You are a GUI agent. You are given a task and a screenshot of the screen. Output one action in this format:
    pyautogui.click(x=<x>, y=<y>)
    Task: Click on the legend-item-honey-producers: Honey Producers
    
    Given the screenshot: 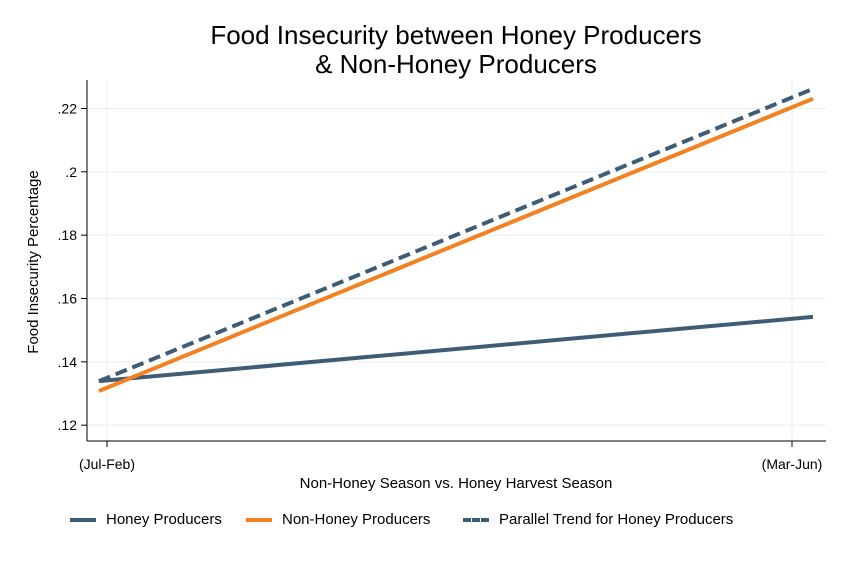 What is the action you would take?
    pyautogui.click(x=146, y=519)
    